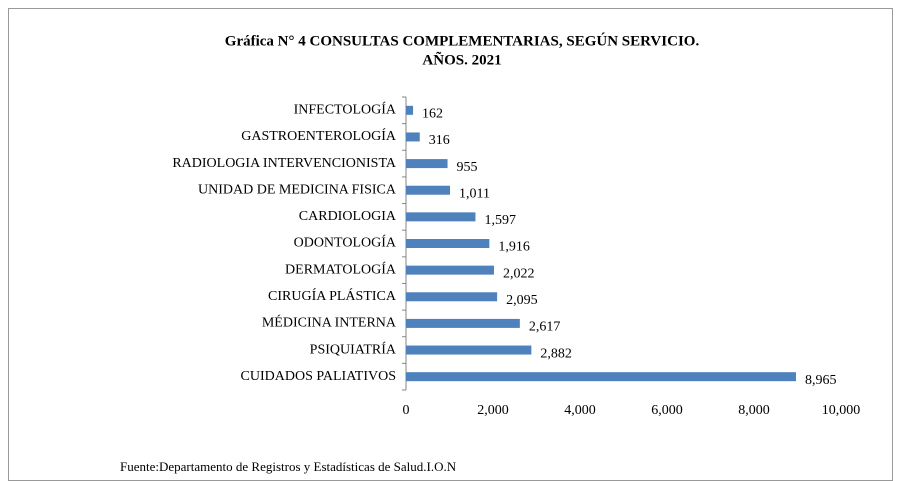 The height and width of the screenshot is (481, 901). Describe the element at coordinates (545, 327) in the screenshot. I see `value-label: 2,617` at that location.